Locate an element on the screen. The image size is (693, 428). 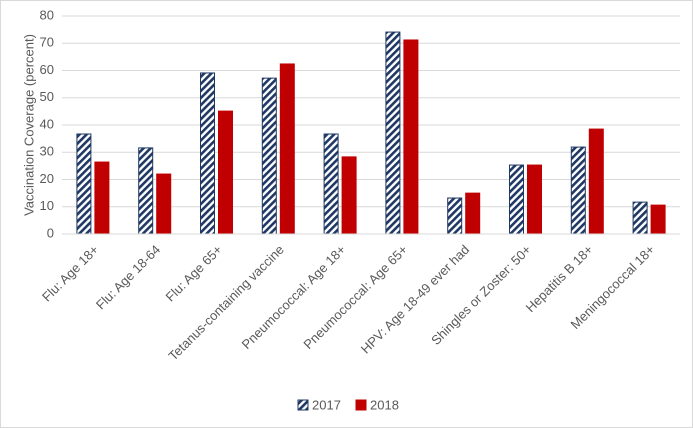
y-axis-label: Vaccination Coverage (percent) is located at coordinates (28, 125).